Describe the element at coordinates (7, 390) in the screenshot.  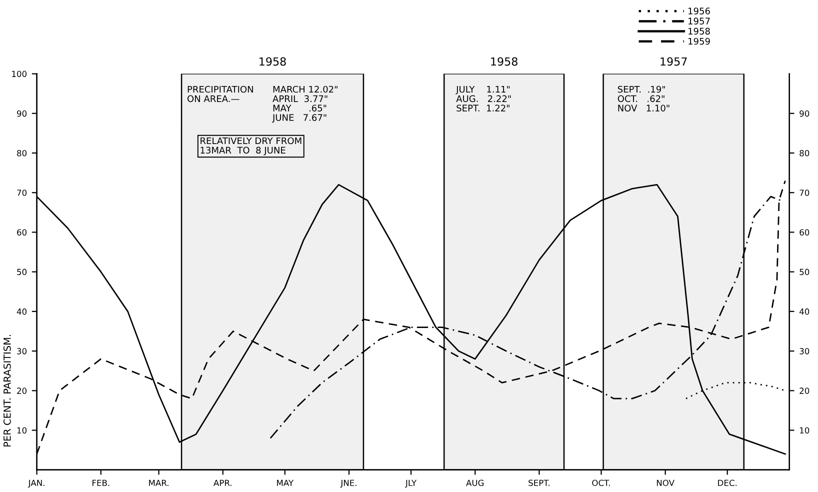
I see `y-axis-title: PER CENT. PARASITISM.` at that location.